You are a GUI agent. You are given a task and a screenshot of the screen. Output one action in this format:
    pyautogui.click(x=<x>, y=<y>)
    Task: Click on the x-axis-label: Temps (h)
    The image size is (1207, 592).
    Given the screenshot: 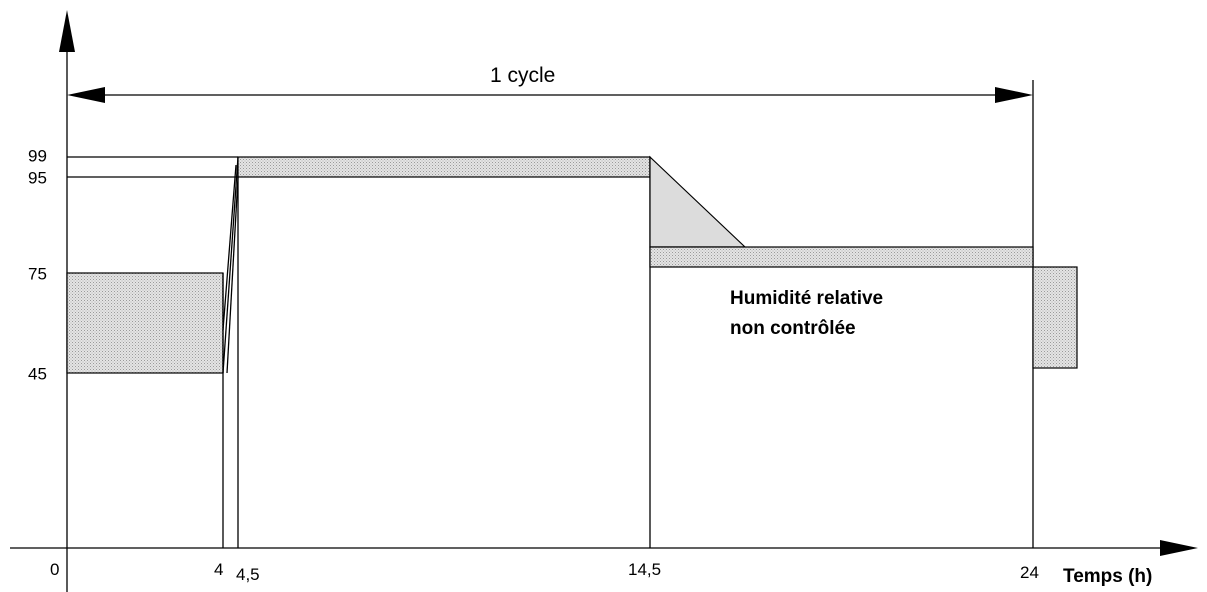 What is the action you would take?
    pyautogui.click(x=1107, y=576)
    